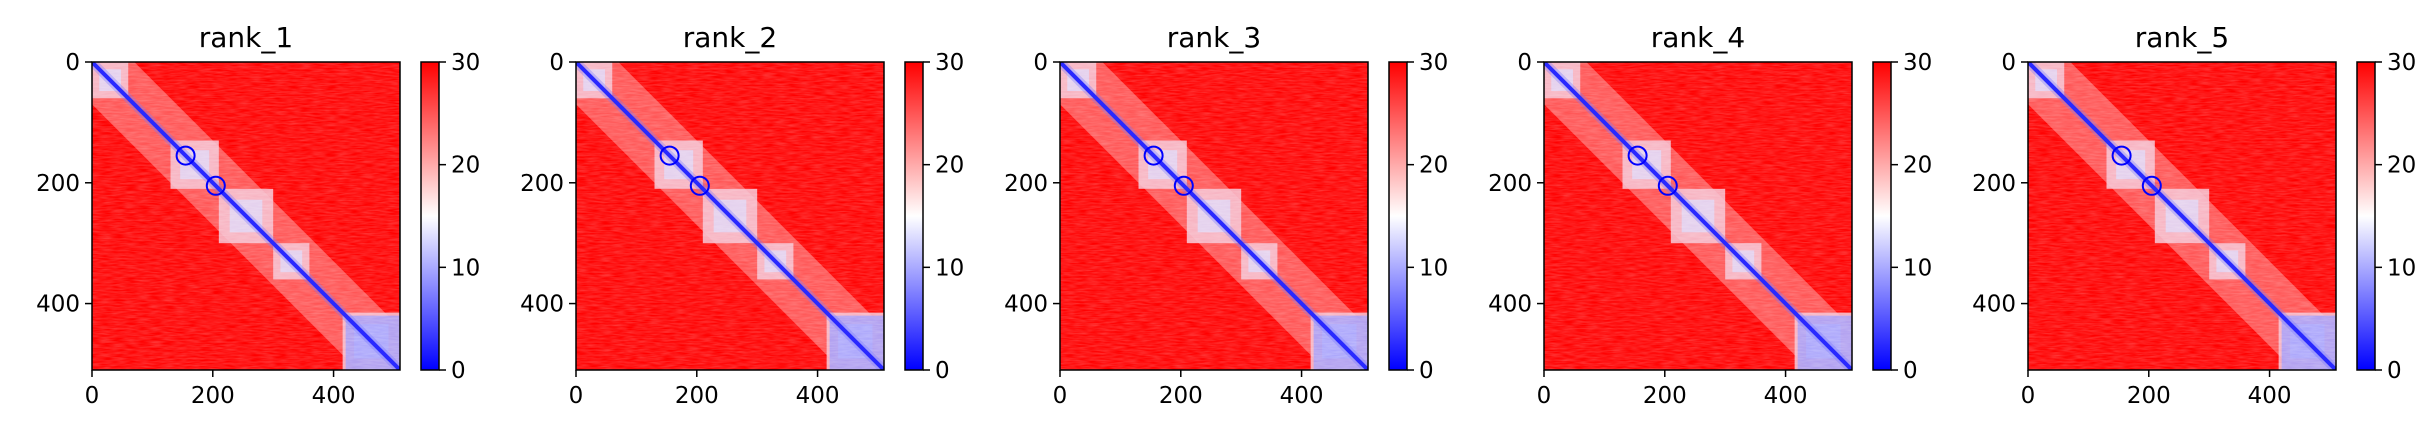  I want to click on panel-title: rank_1, so click(246, 37).